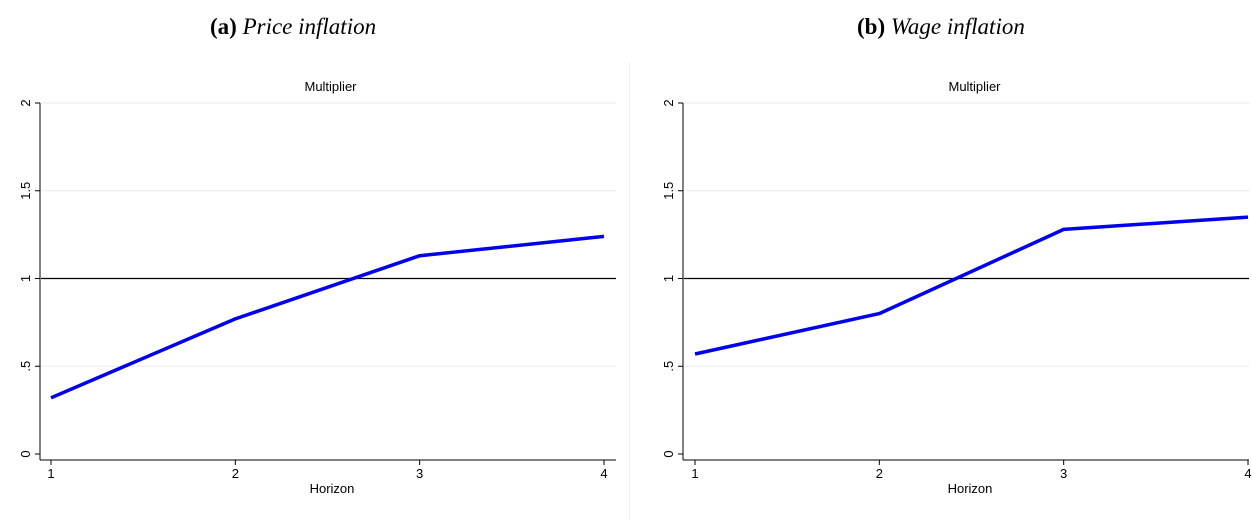 The width and height of the screenshot is (1252, 524). I want to click on panel-b-name: Wage inflation, so click(958, 26).